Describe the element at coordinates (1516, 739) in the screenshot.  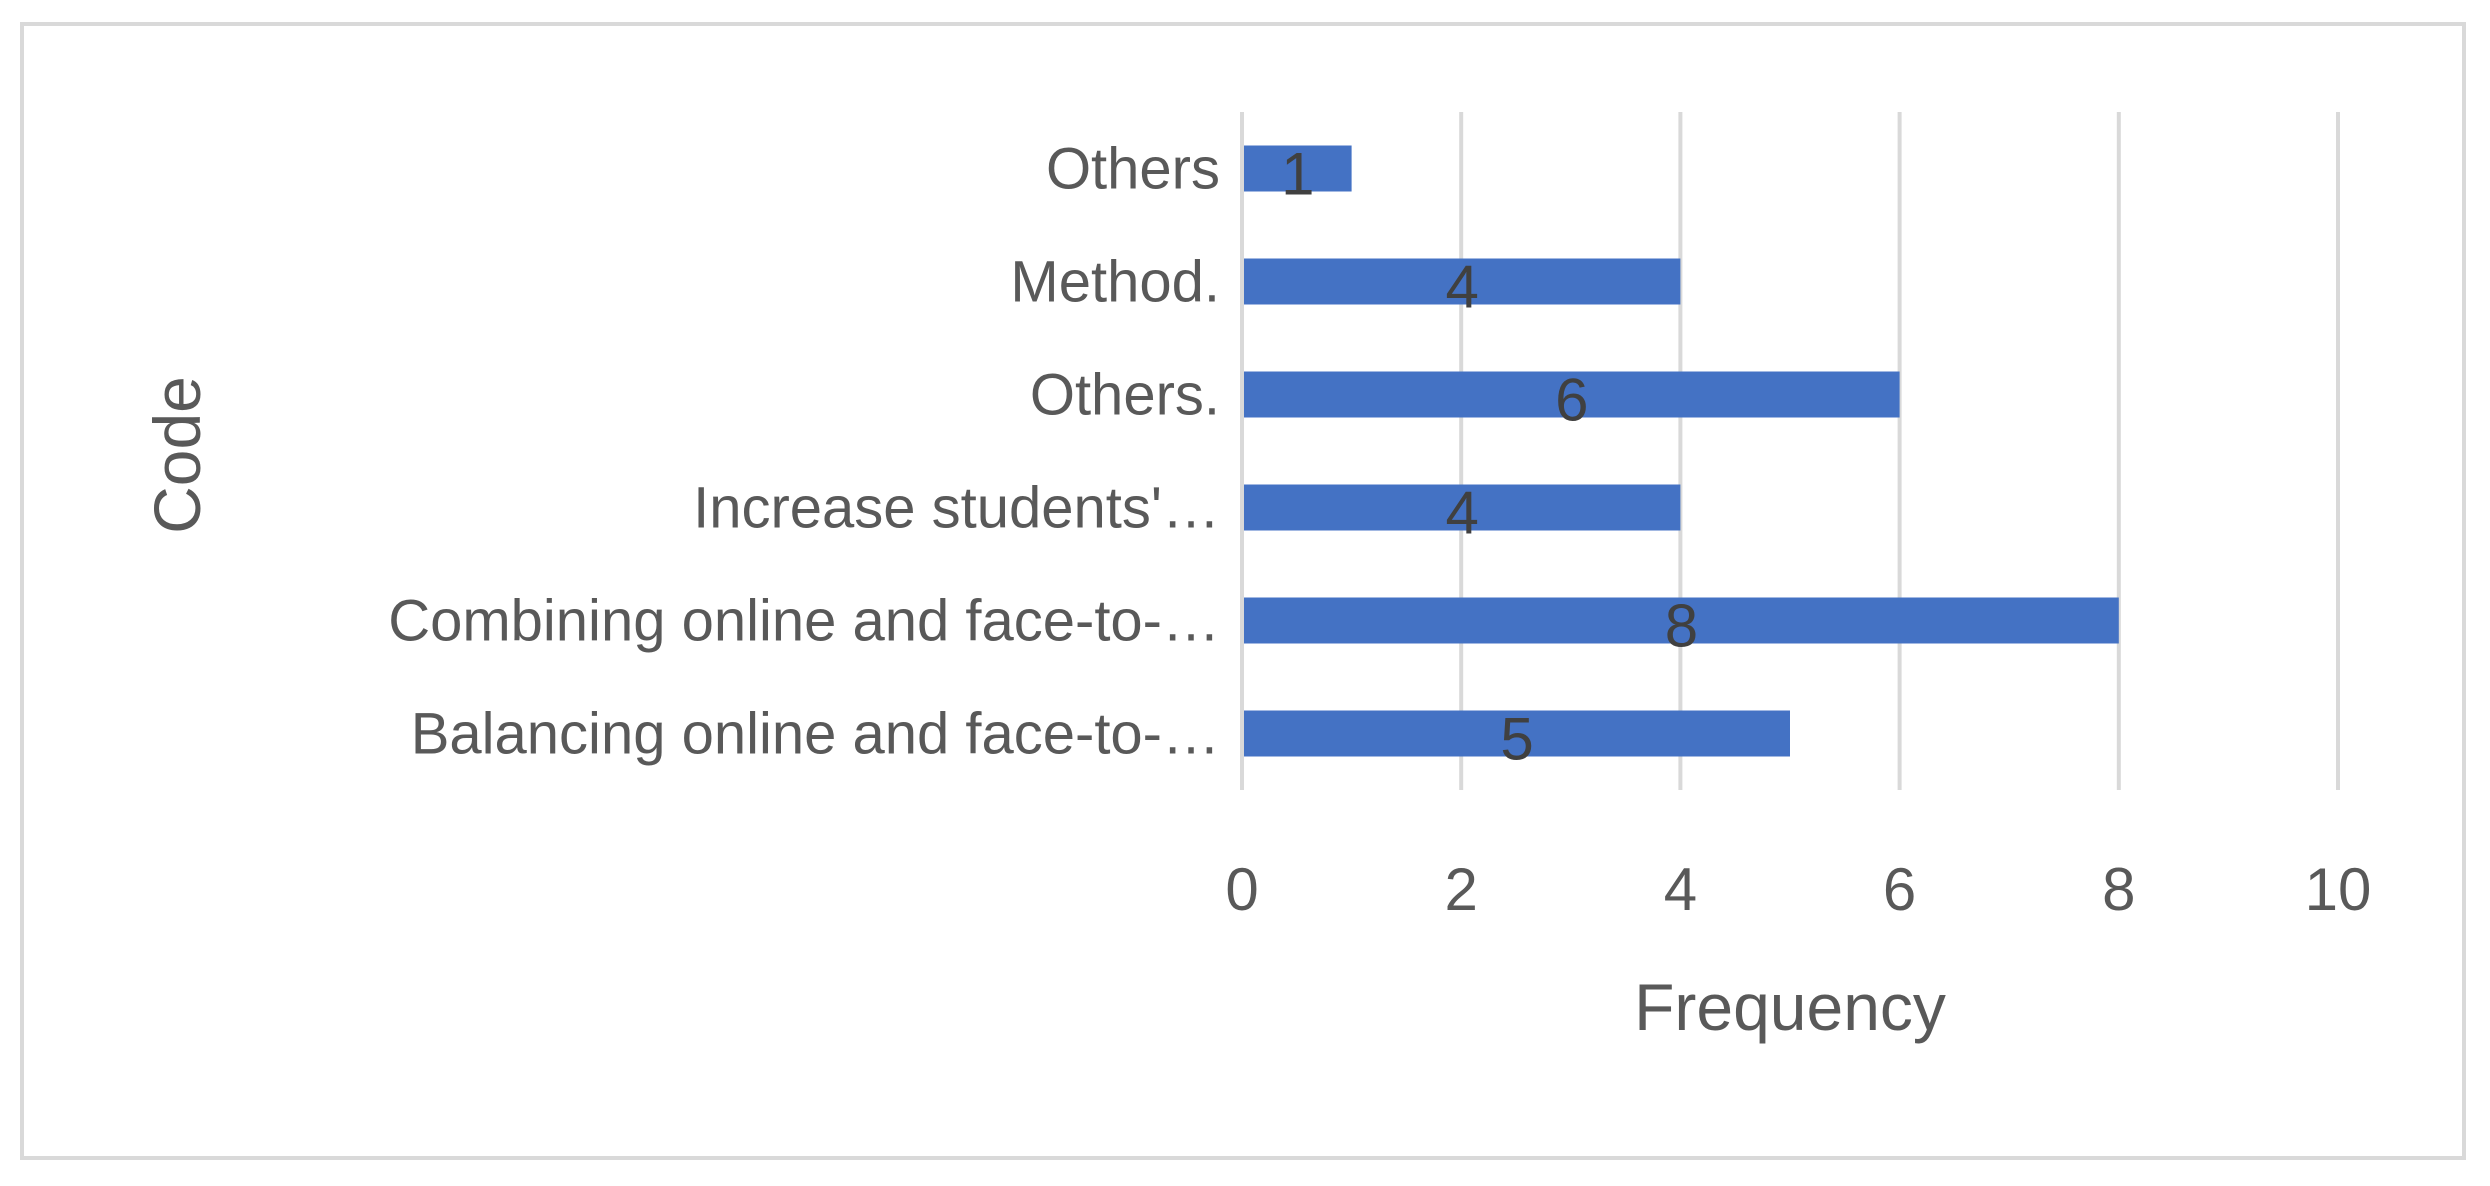
I see `data-label-6: 5` at that location.